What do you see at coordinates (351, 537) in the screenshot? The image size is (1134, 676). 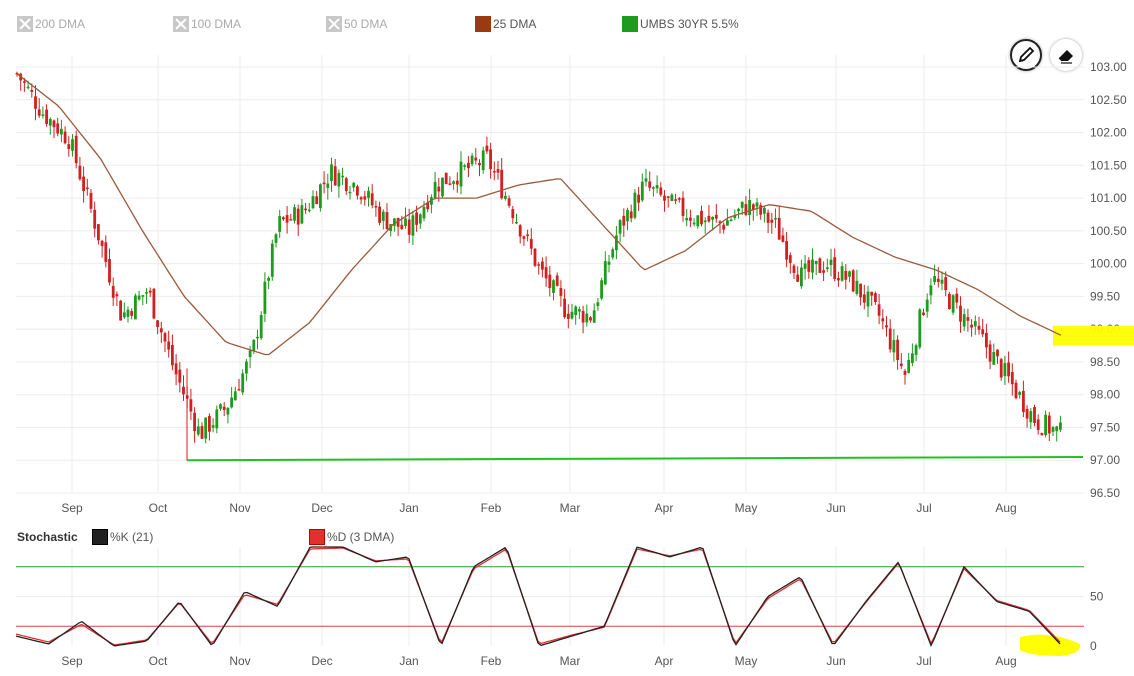 I see `legend-d: %D (3 DMA)` at bounding box center [351, 537].